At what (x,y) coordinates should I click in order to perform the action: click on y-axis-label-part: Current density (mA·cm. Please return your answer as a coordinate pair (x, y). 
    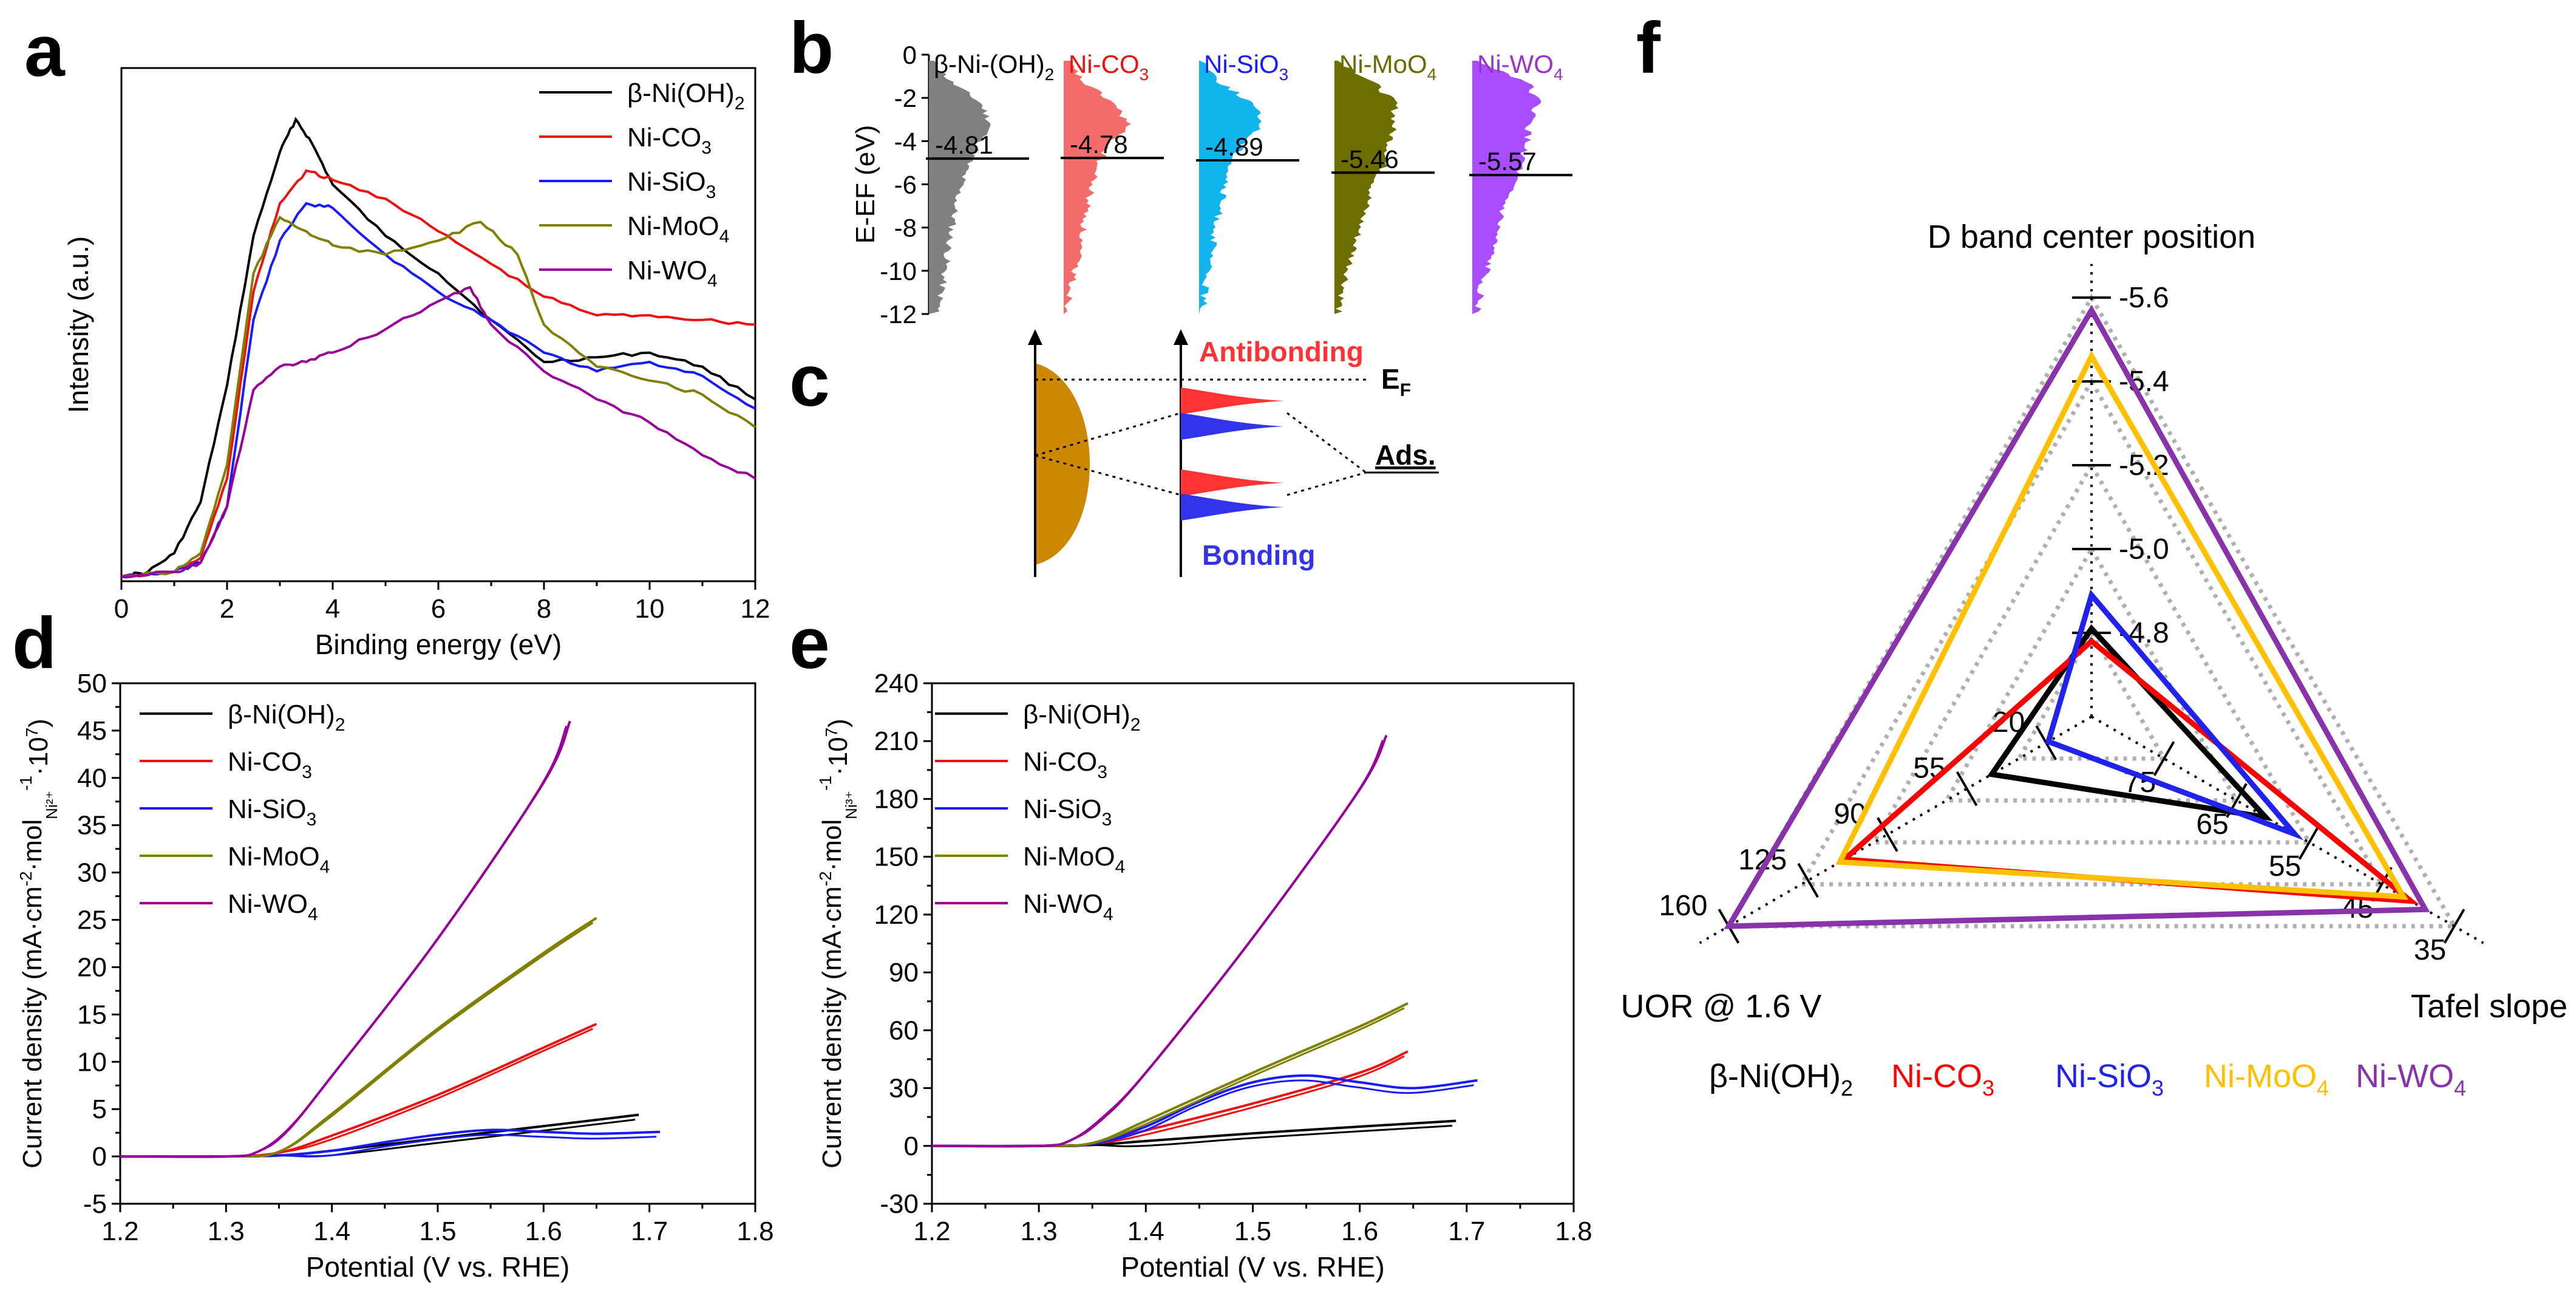
    Looking at the image, I should click on (32, 1027).